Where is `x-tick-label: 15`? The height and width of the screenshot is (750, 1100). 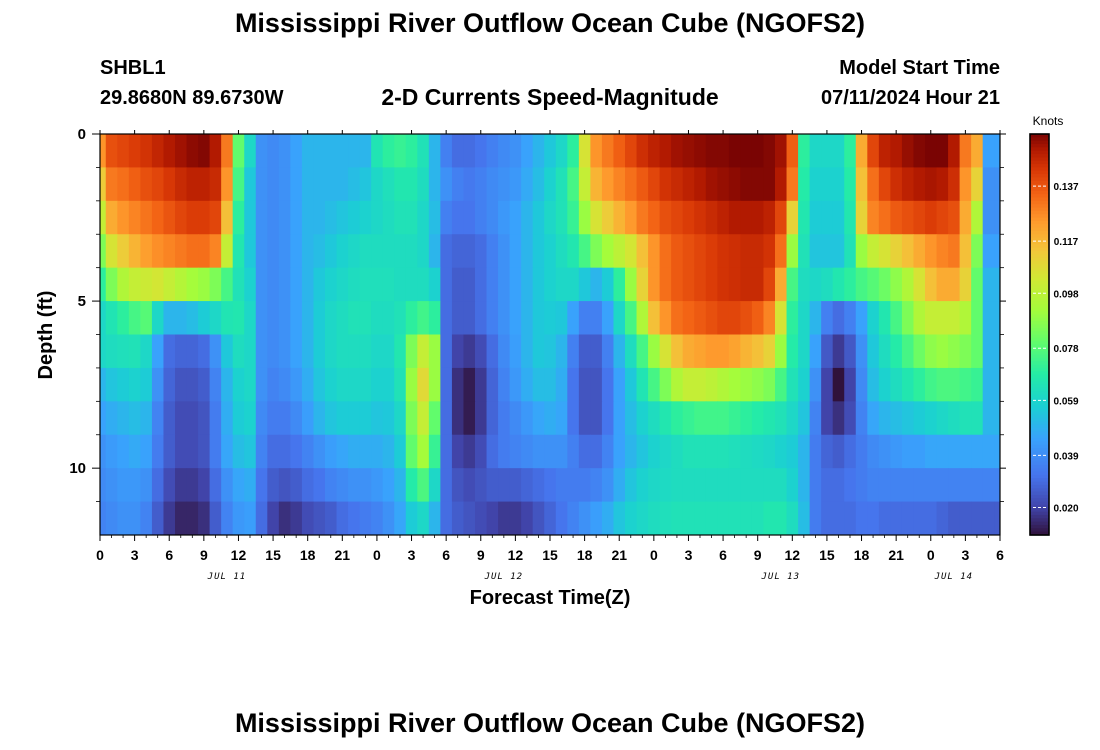
x-tick-label: 15 is located at coordinates (827, 555).